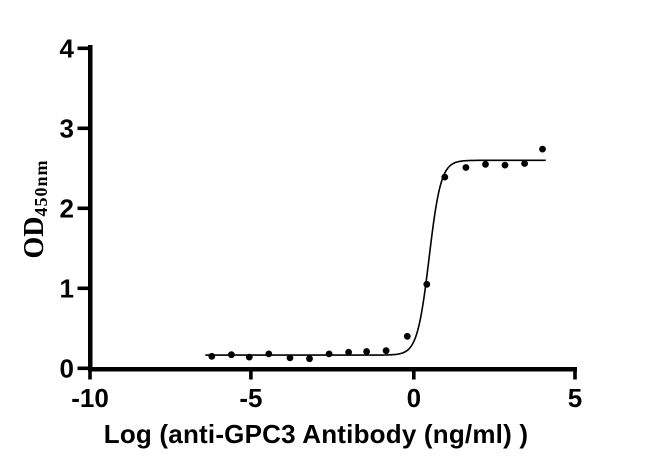 The height and width of the screenshot is (470, 650). Describe the element at coordinates (67, 289) in the screenshot. I see `y-tick-label: 1` at that location.